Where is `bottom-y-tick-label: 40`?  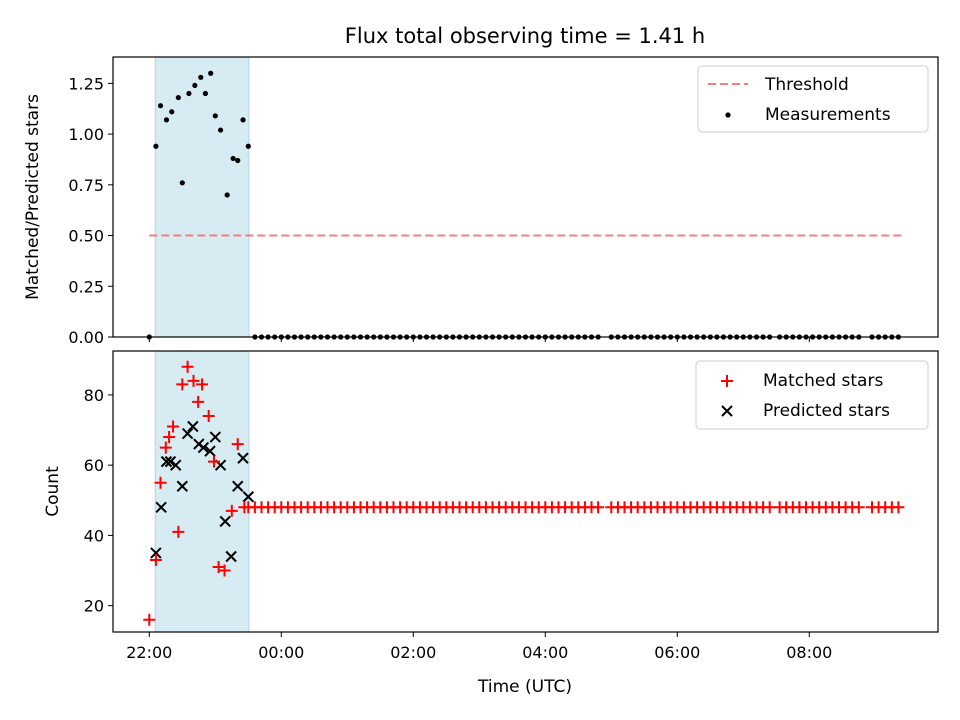 bottom-y-tick-label: 40 is located at coordinates (94, 535).